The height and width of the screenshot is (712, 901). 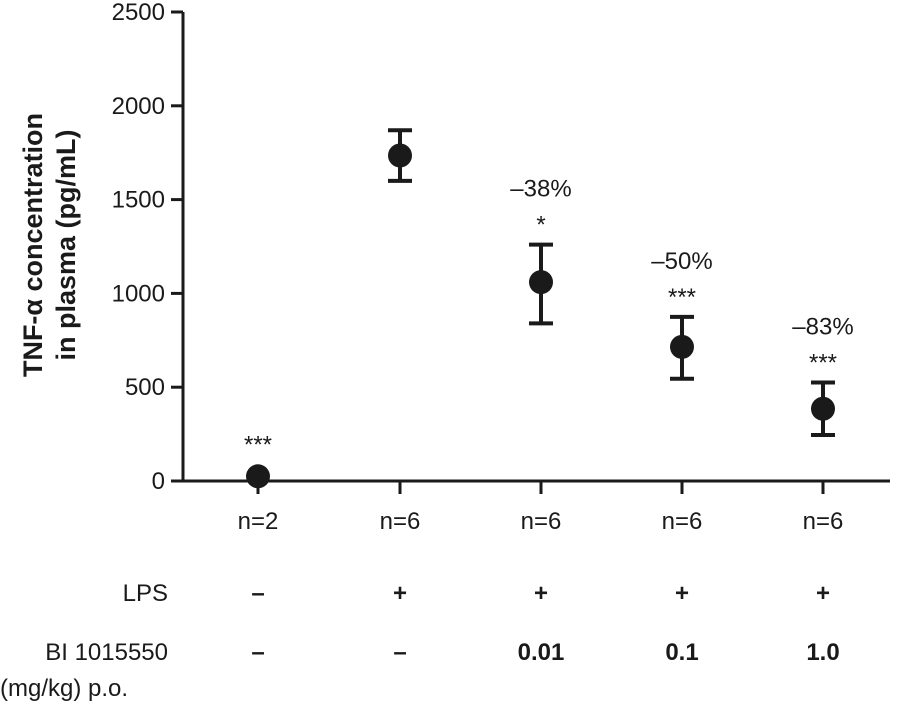 What do you see at coordinates (33, 245) in the screenshot?
I see `y-axis-label-line-1: TNF-α concentration` at bounding box center [33, 245].